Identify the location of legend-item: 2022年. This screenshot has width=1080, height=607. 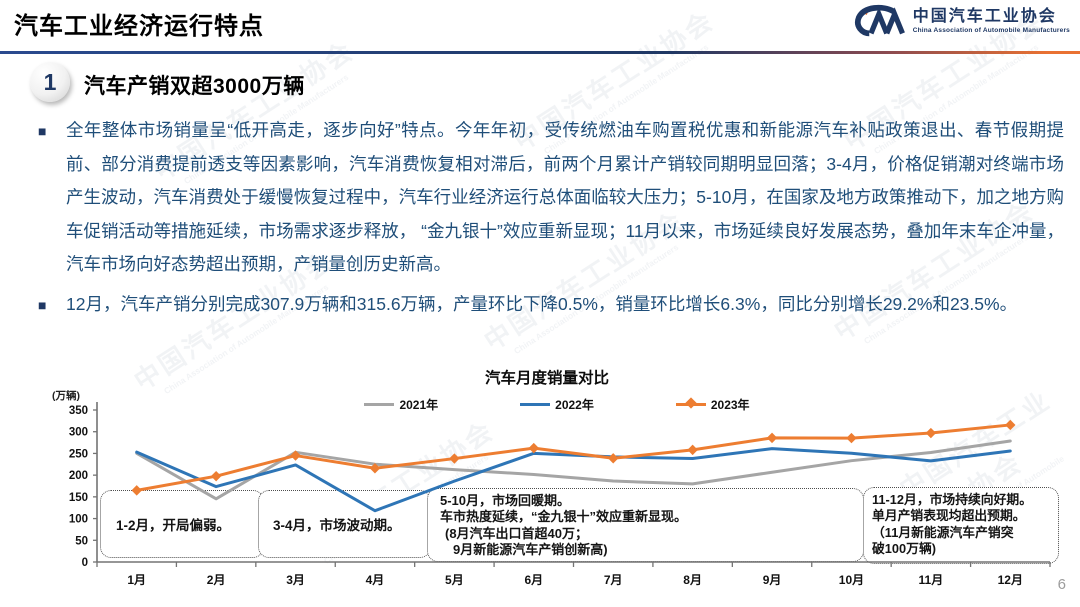
(557, 404).